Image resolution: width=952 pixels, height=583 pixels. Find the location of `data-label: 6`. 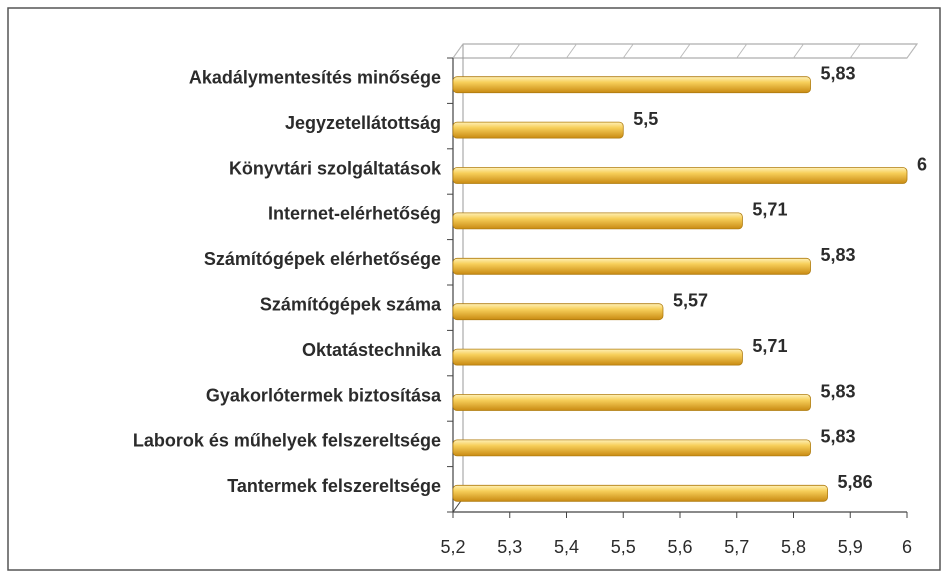

data-label: 6 is located at coordinates (922, 164).